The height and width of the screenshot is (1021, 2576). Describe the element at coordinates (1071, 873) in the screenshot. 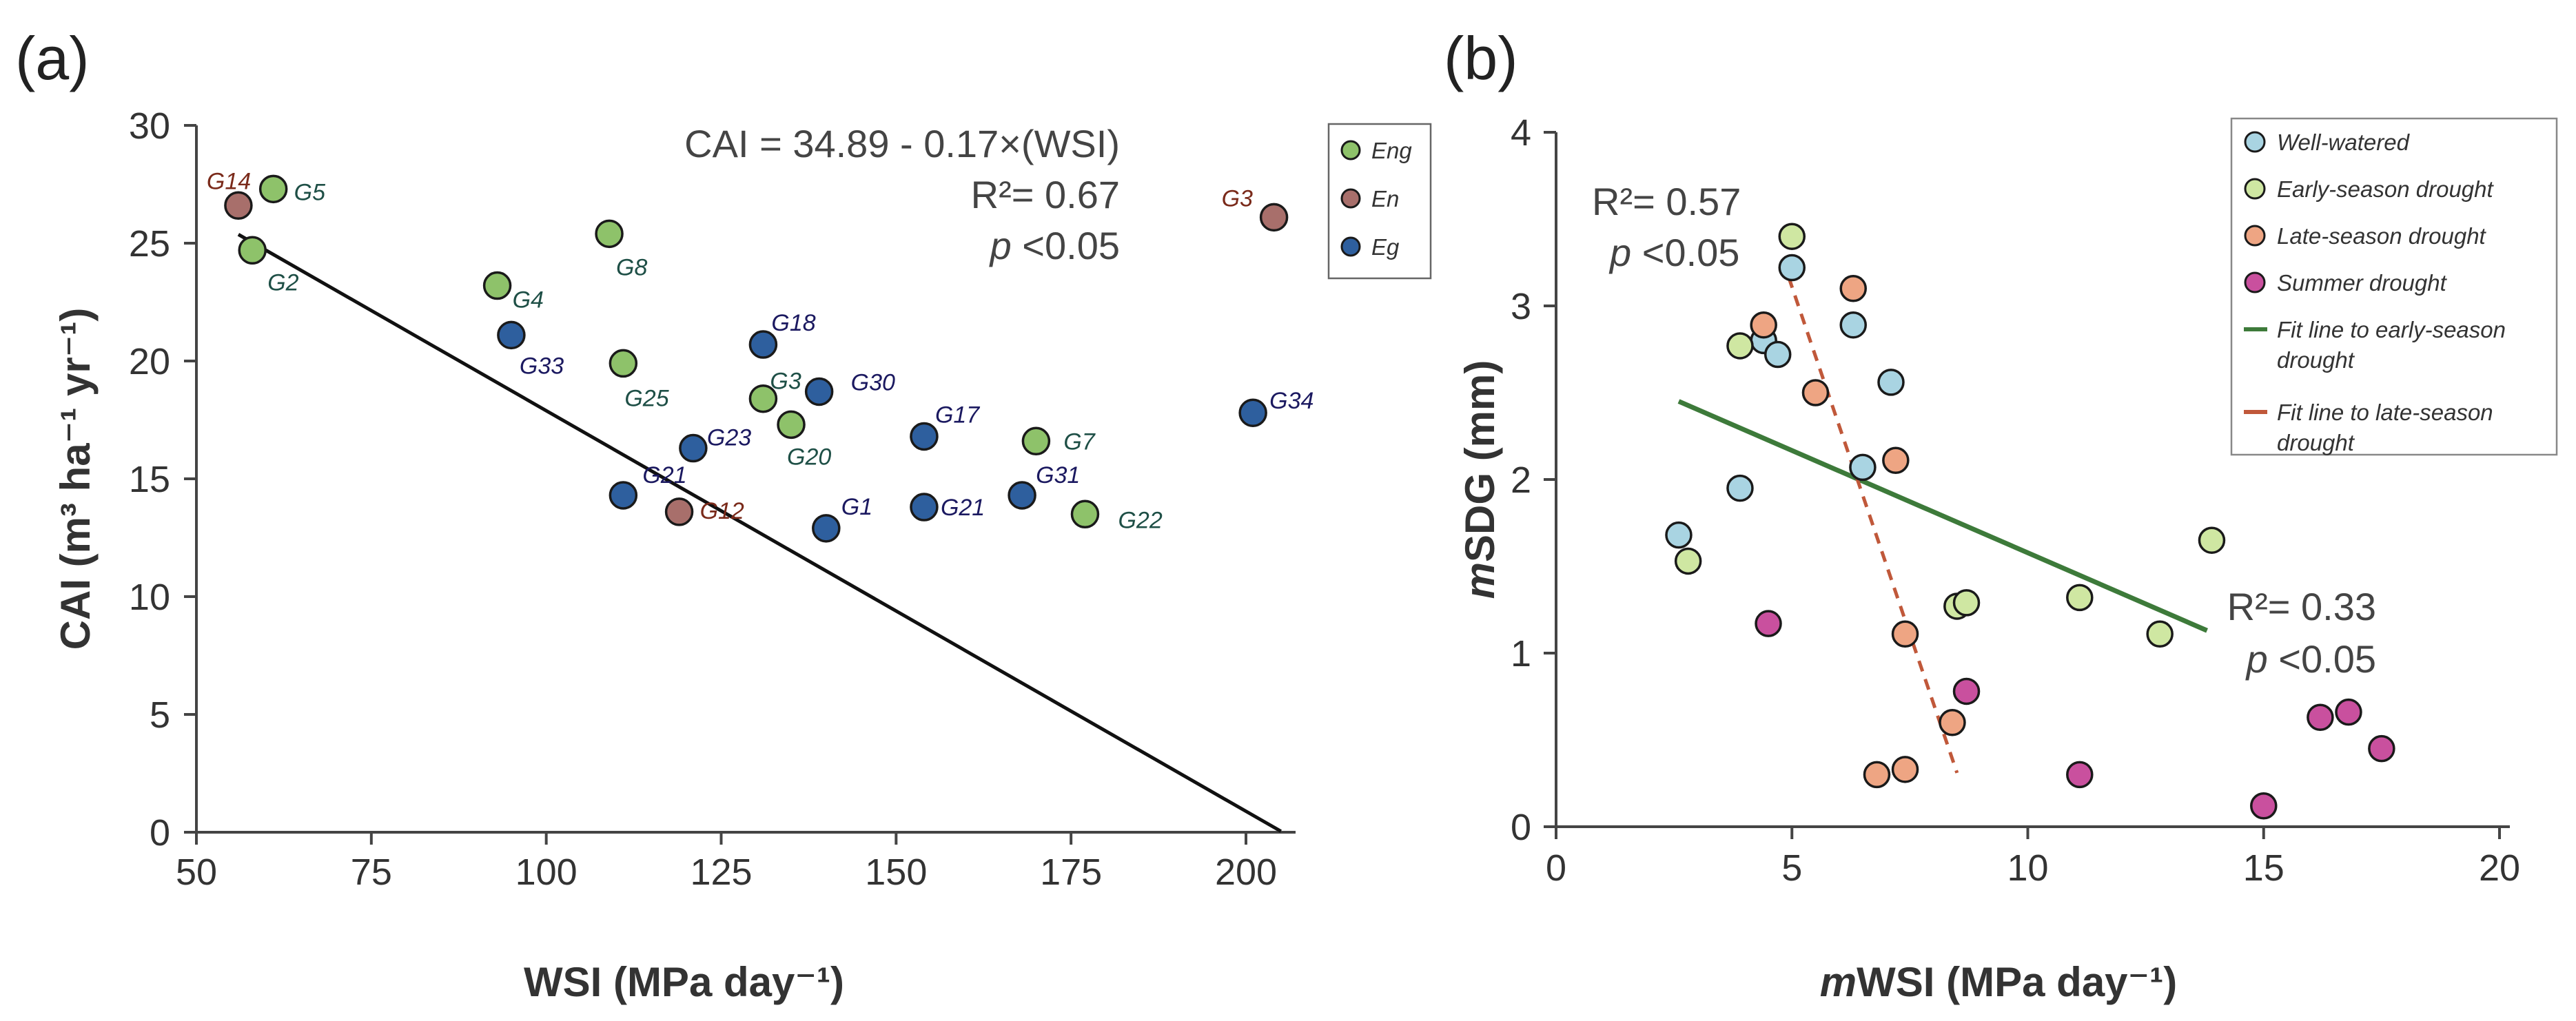

I see `x-tick-label: 175` at that location.